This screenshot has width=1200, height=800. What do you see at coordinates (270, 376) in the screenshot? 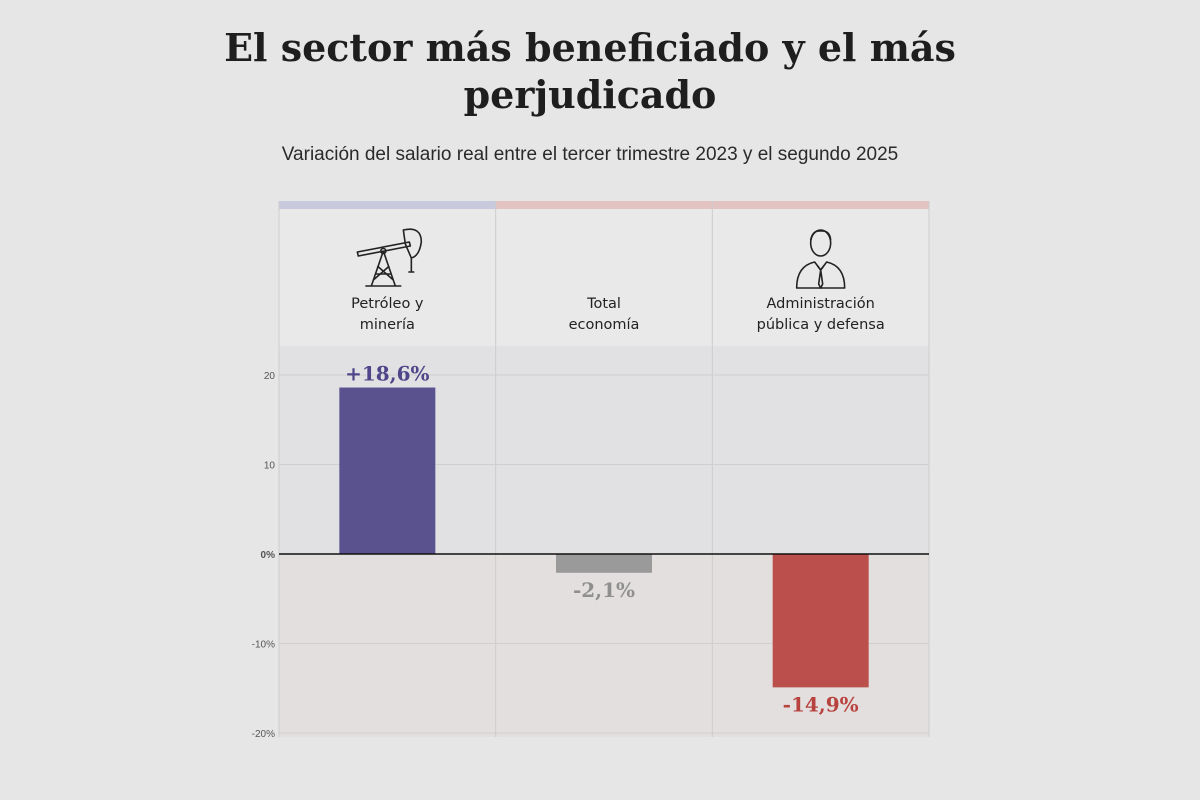
I see `y-tick-label: 20` at bounding box center [270, 376].